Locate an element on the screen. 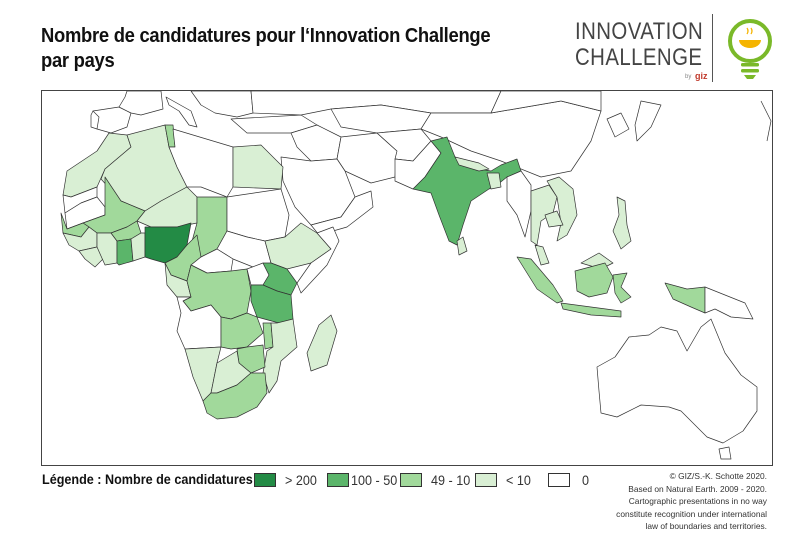 The height and width of the screenshot is (554, 800). country-indonesia-sumatra is located at coordinates (540, 280).